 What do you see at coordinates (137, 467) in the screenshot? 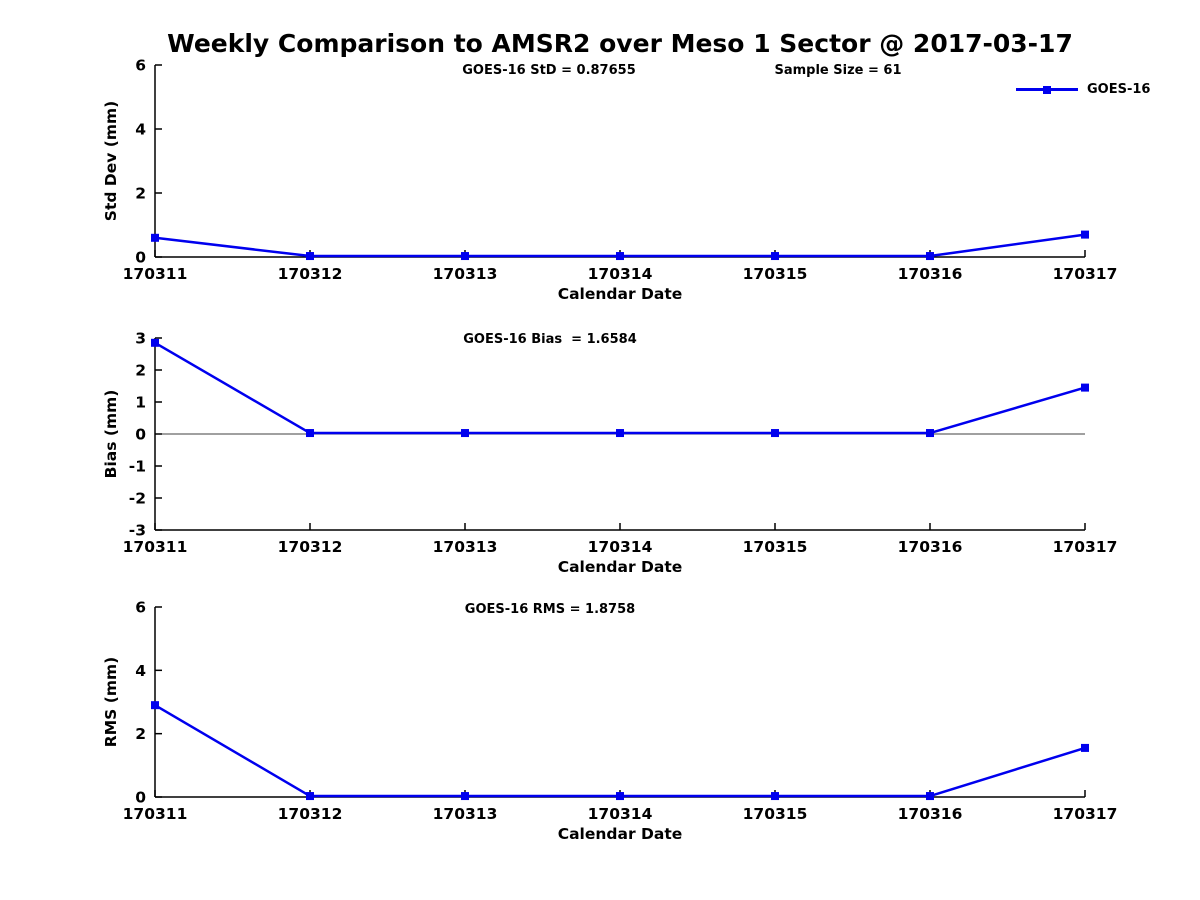
I see `y-tick-label: -1` at bounding box center [137, 467].